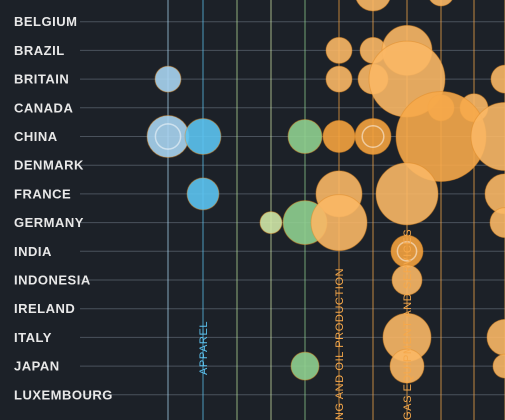 Image resolution: width=505 pixels, height=420 pixels. What do you see at coordinates (37, 366) in the screenshot?
I see `row-label: JAPAN` at bounding box center [37, 366].